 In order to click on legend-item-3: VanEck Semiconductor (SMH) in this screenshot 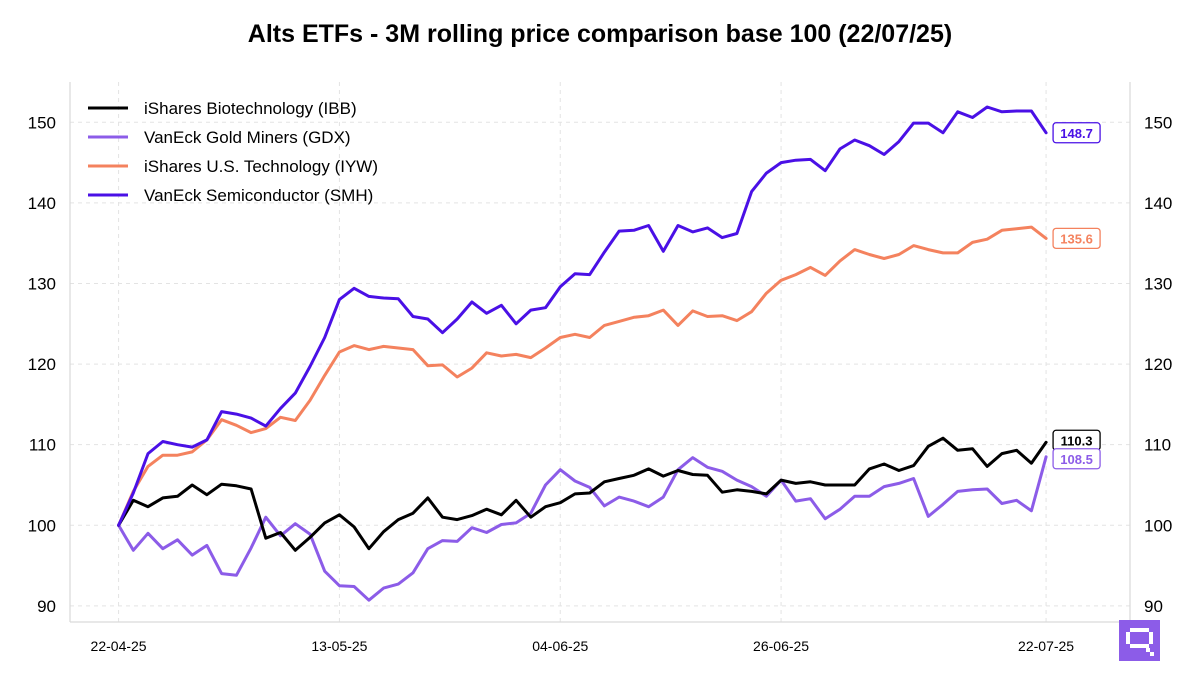, I will do `click(230, 195)`.